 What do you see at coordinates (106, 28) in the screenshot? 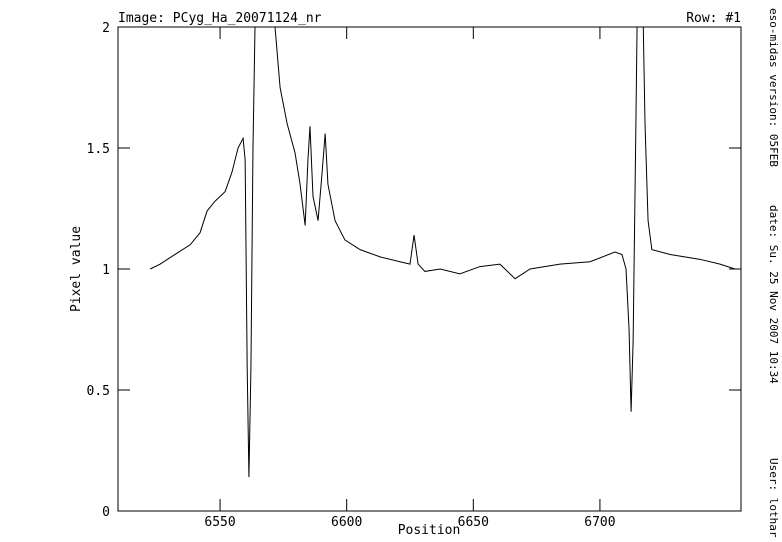
I see `y-tick-label: 2` at bounding box center [106, 28].